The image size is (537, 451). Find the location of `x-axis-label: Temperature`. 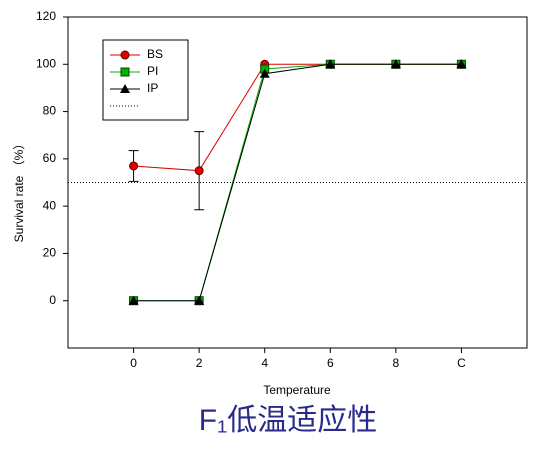

x-axis-label: Temperature is located at coordinates (297, 390).